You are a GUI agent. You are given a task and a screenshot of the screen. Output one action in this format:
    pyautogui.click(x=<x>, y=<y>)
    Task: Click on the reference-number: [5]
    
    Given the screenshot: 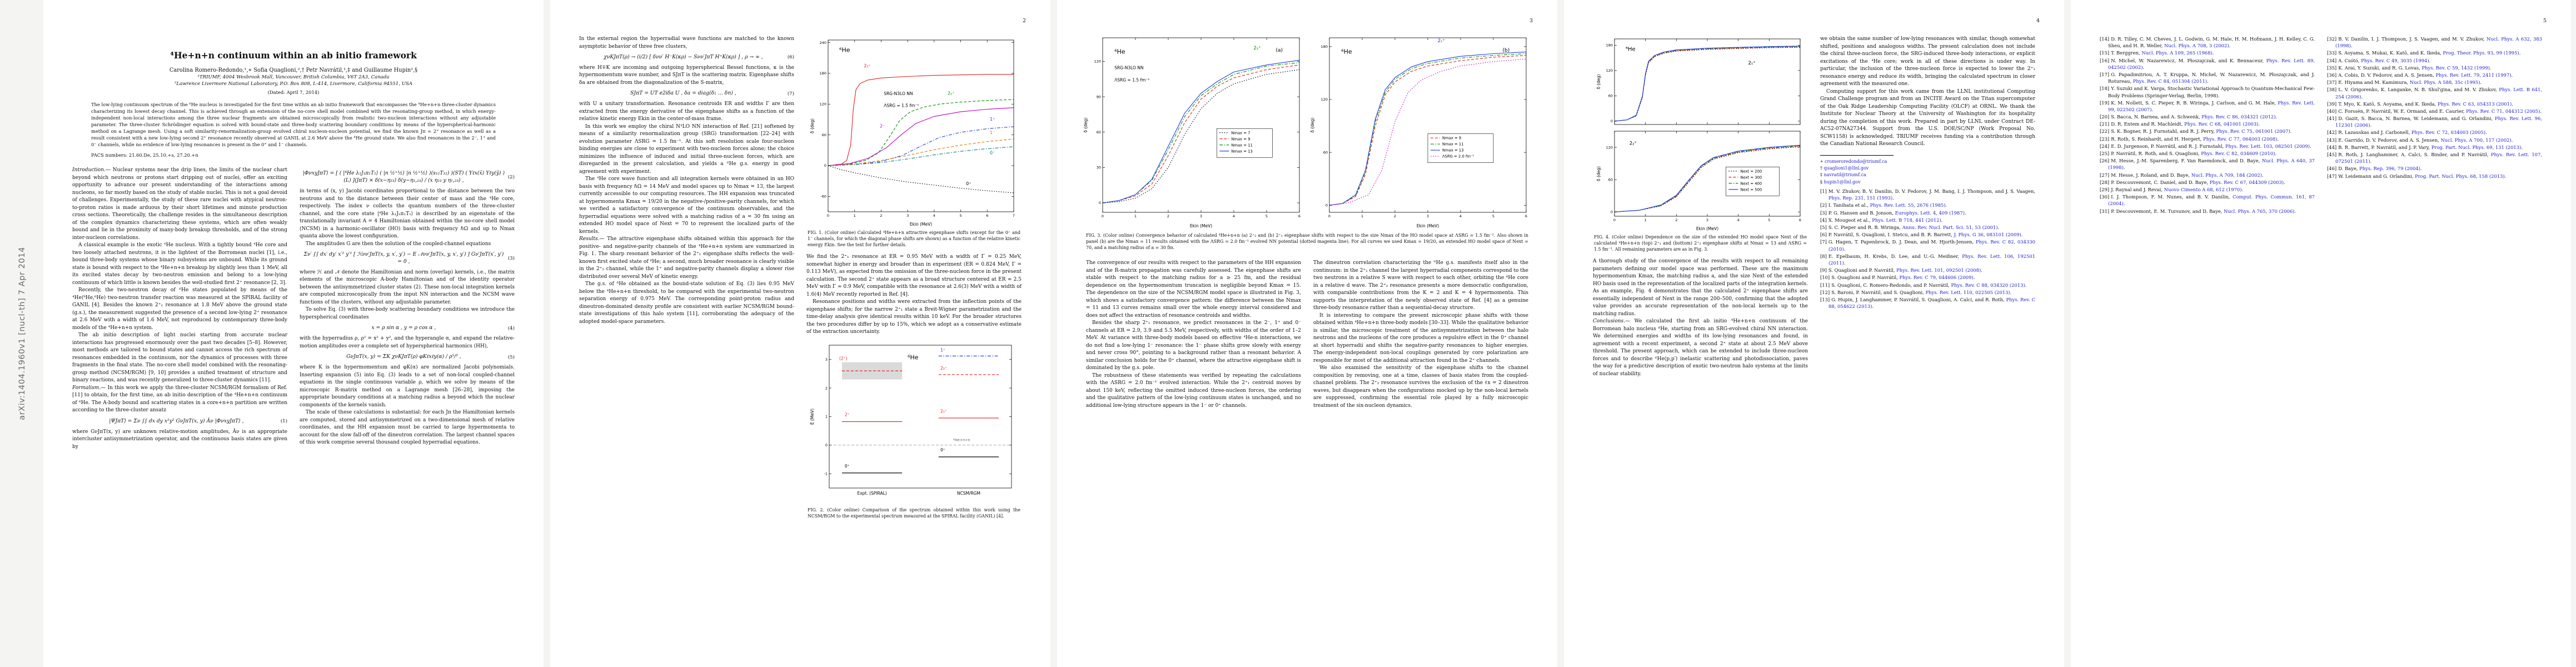 What is the action you would take?
    pyautogui.click(x=1823, y=227)
    